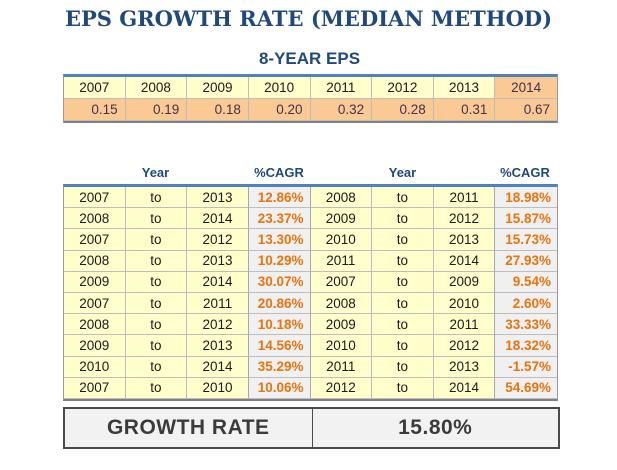 The width and height of the screenshot is (617, 470). What do you see at coordinates (218, 88) in the screenshot?
I see `eps-year-cell: 2009` at bounding box center [218, 88].